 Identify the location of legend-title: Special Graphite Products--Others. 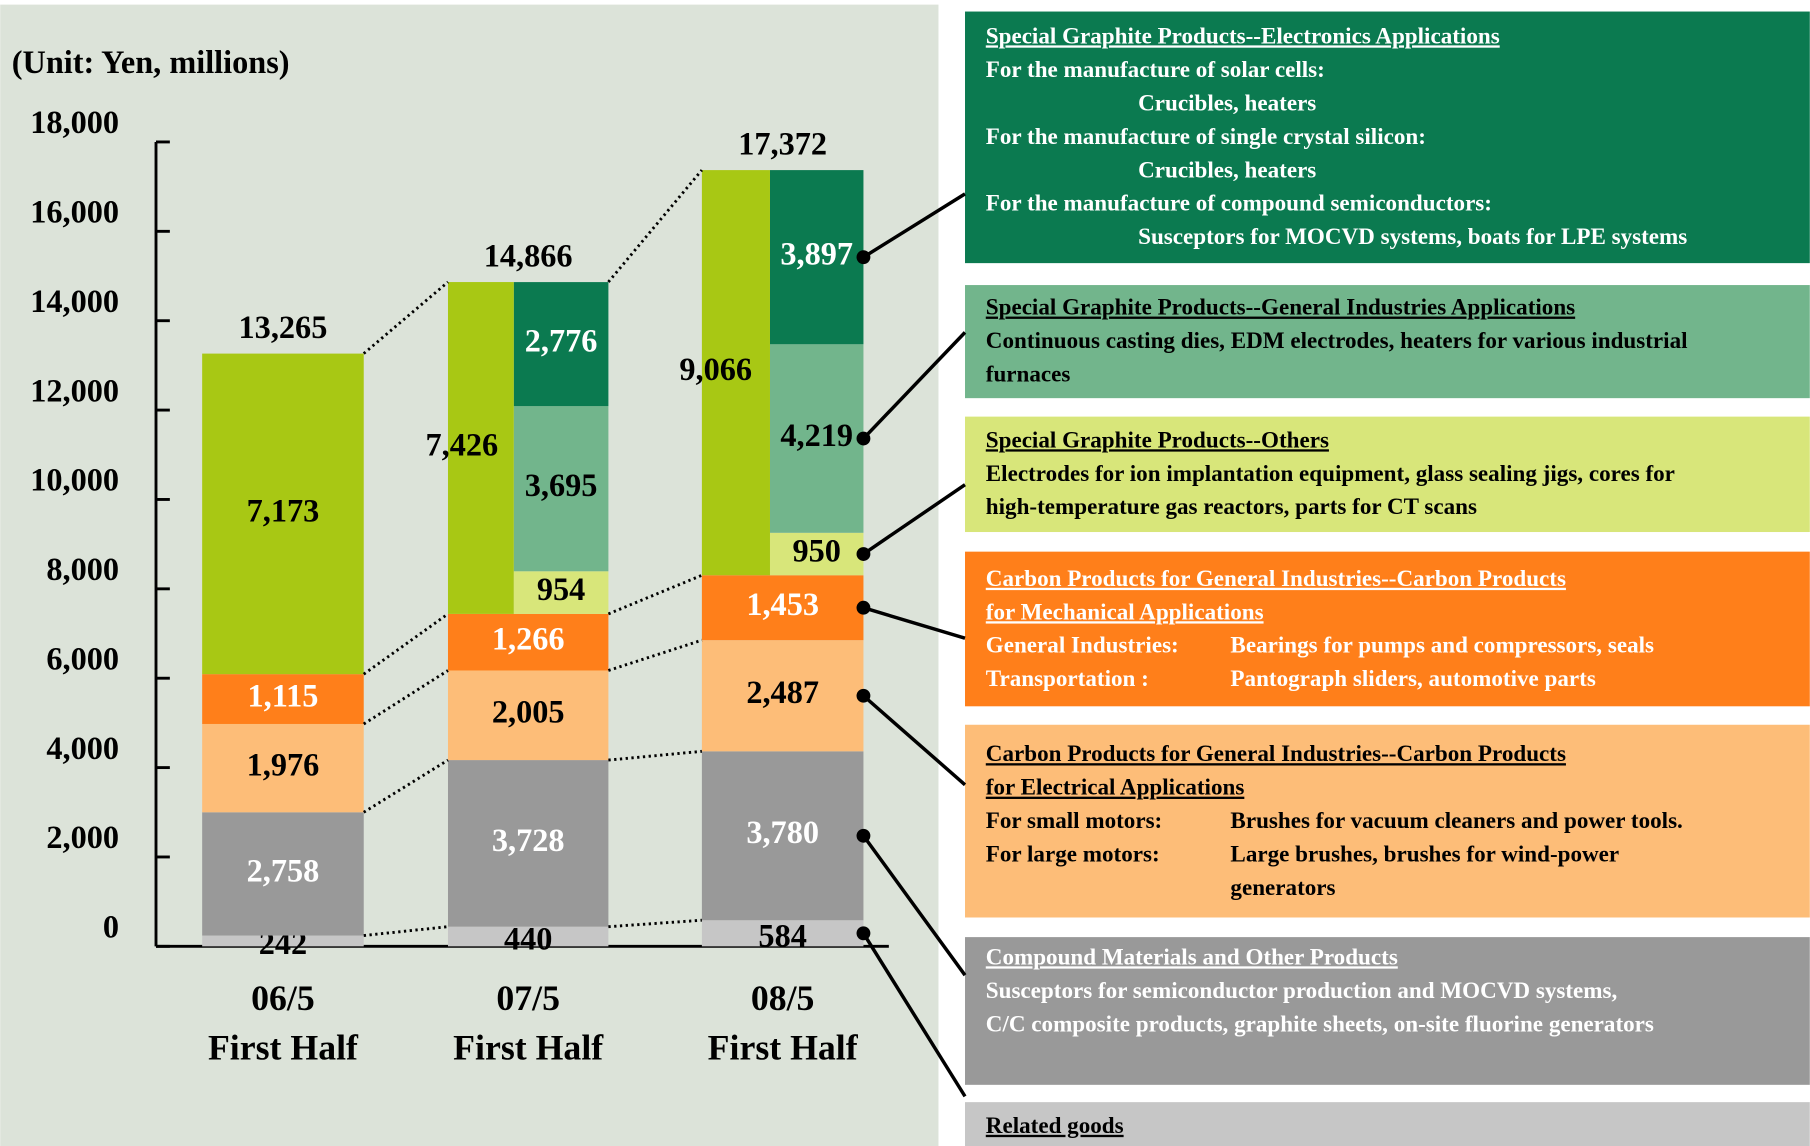
(1157, 439).